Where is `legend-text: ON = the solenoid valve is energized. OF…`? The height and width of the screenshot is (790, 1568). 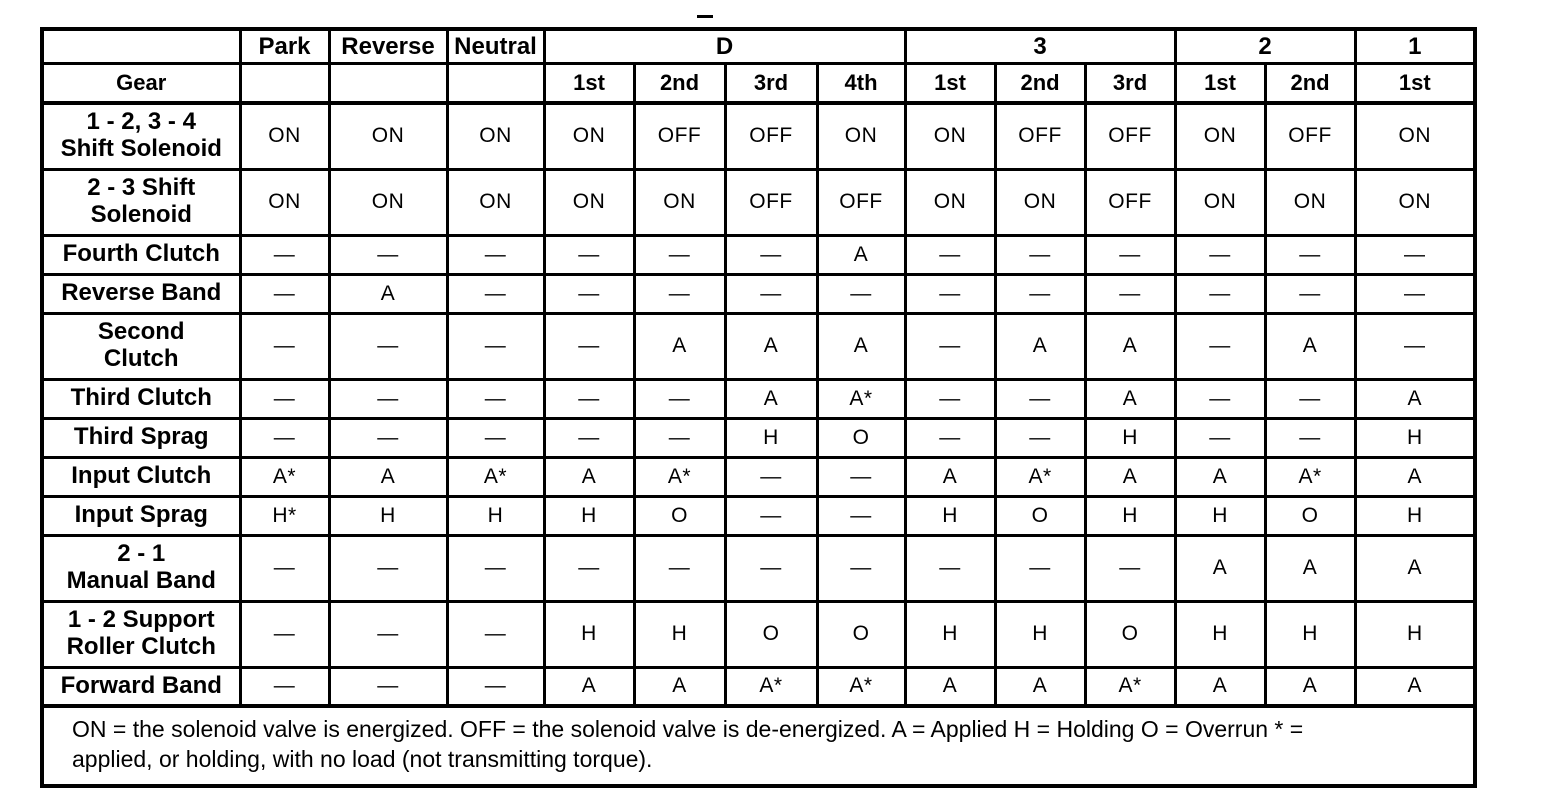 legend-text: ON = the solenoid valve is energized. OF… is located at coordinates (758, 746).